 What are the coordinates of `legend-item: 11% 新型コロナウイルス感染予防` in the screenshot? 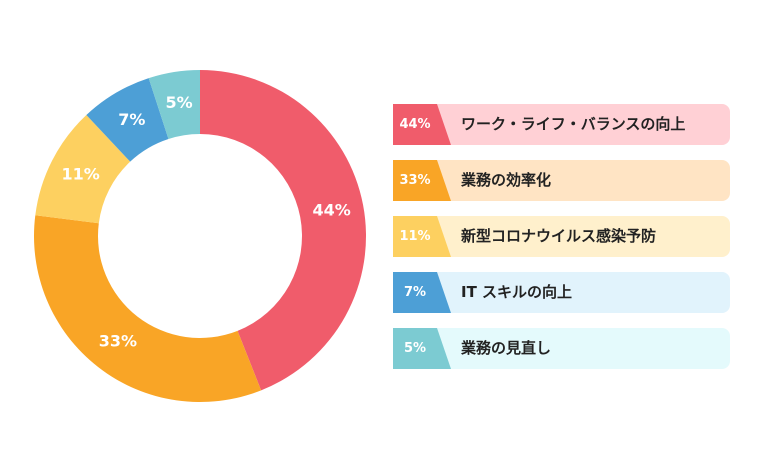 It's located at (561, 236).